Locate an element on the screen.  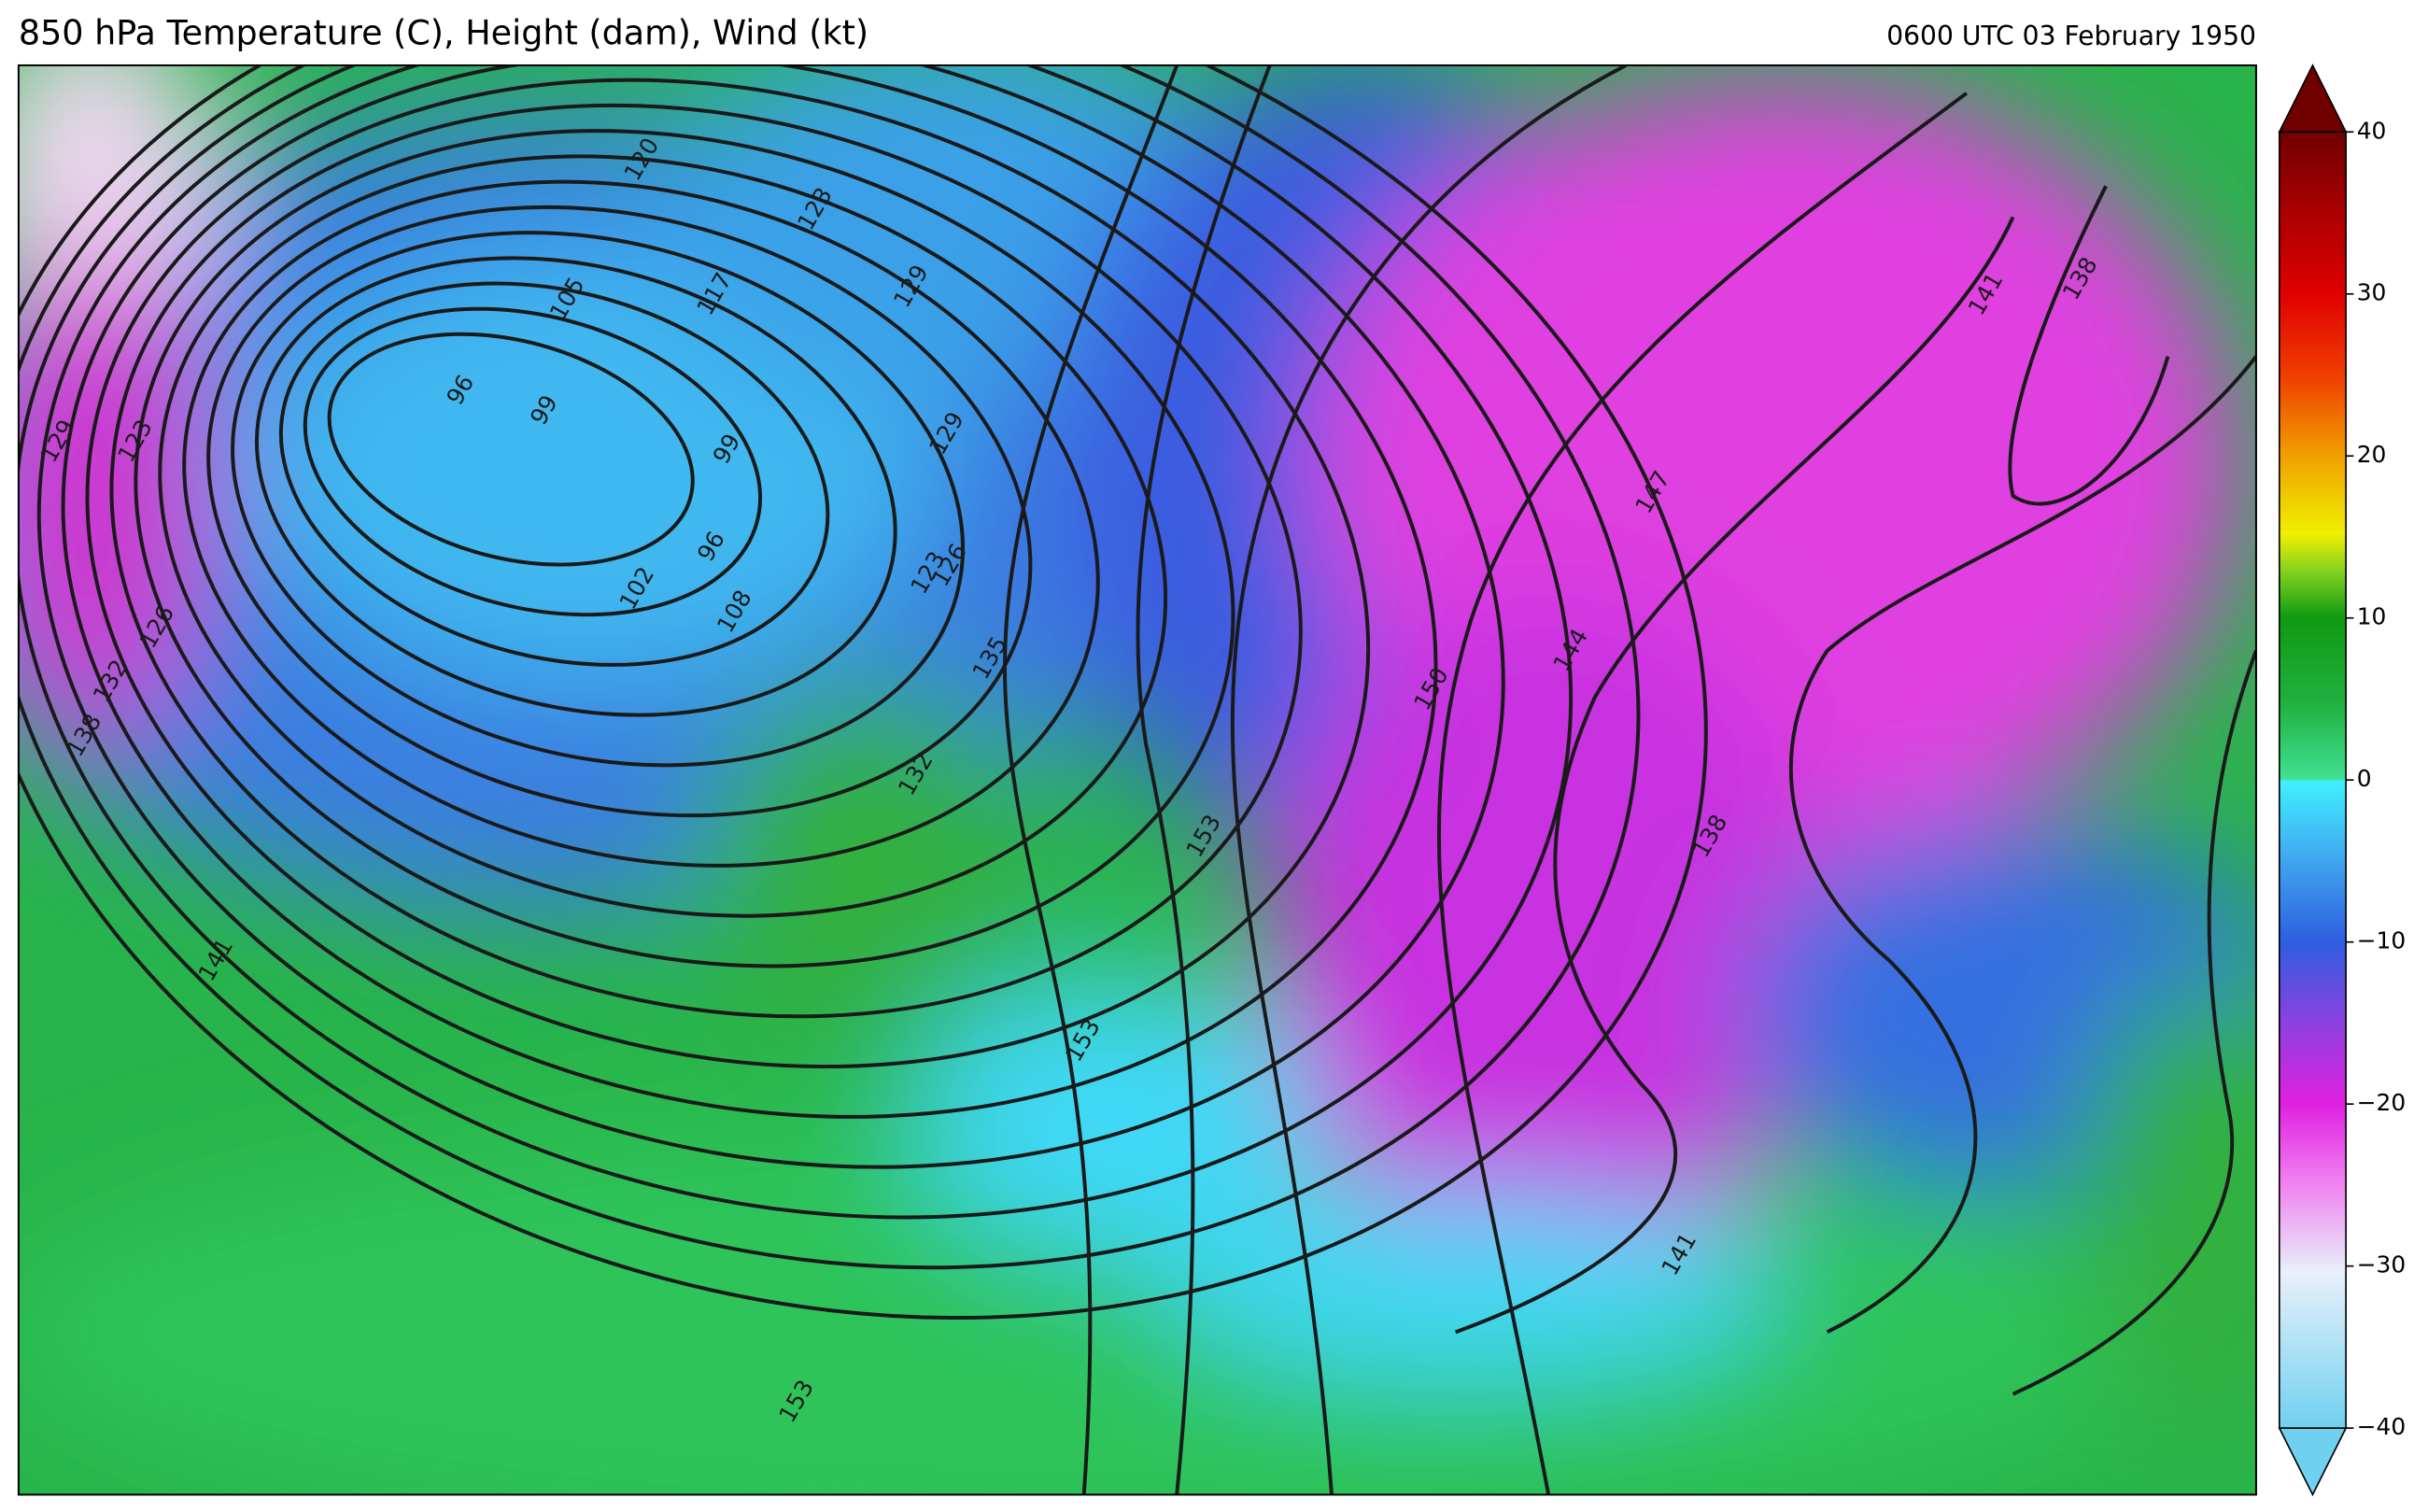
colorbar-tick-label: 40 is located at coordinates (2372, 131).